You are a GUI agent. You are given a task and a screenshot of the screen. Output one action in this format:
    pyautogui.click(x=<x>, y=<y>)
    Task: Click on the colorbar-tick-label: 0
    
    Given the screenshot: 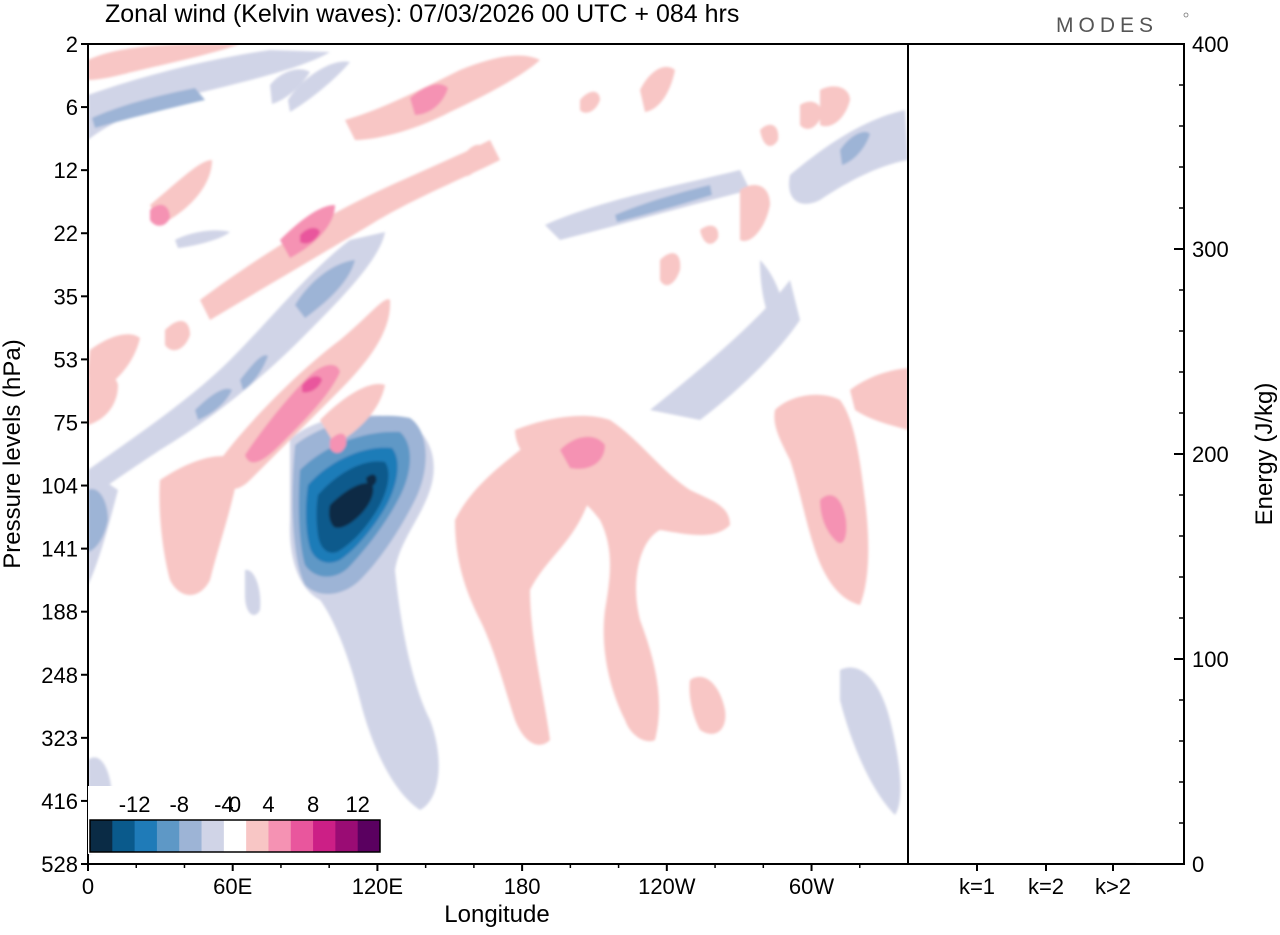 What is the action you would take?
    pyautogui.click(x=235, y=804)
    